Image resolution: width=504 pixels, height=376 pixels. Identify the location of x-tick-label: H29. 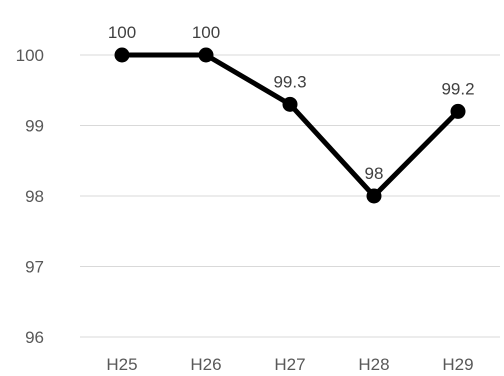
(457, 364).